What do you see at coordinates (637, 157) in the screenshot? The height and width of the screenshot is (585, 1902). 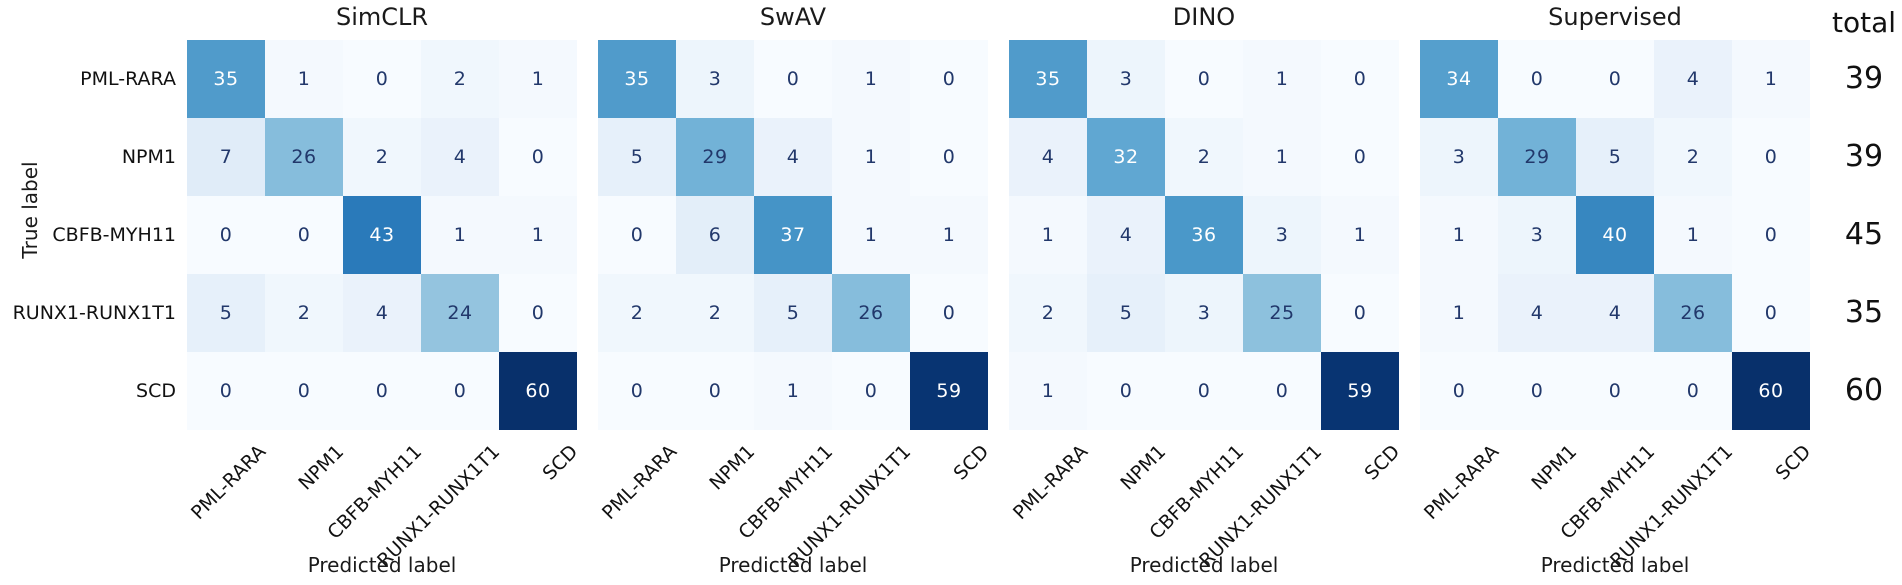 I see `matrix-cell: 5` at bounding box center [637, 157].